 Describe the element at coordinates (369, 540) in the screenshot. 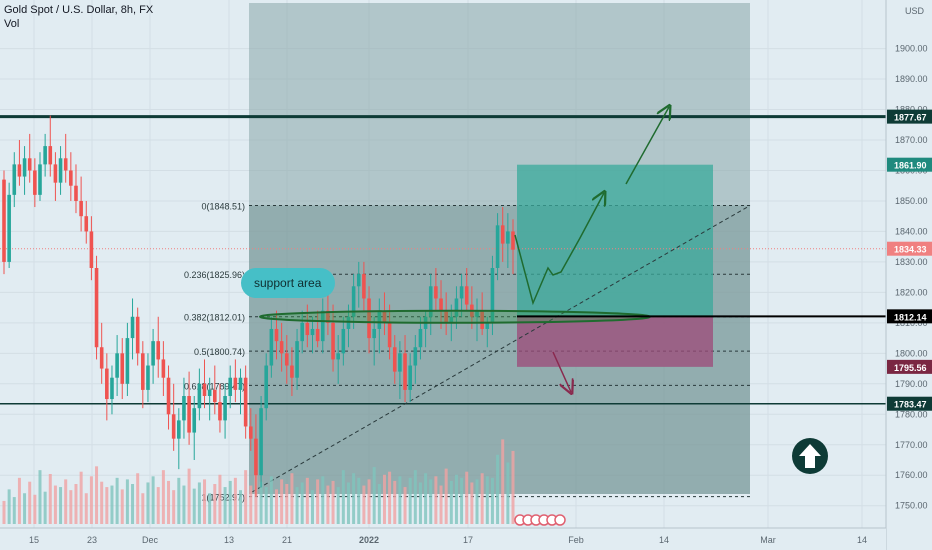

I see `time-tick-label: 2022` at that location.